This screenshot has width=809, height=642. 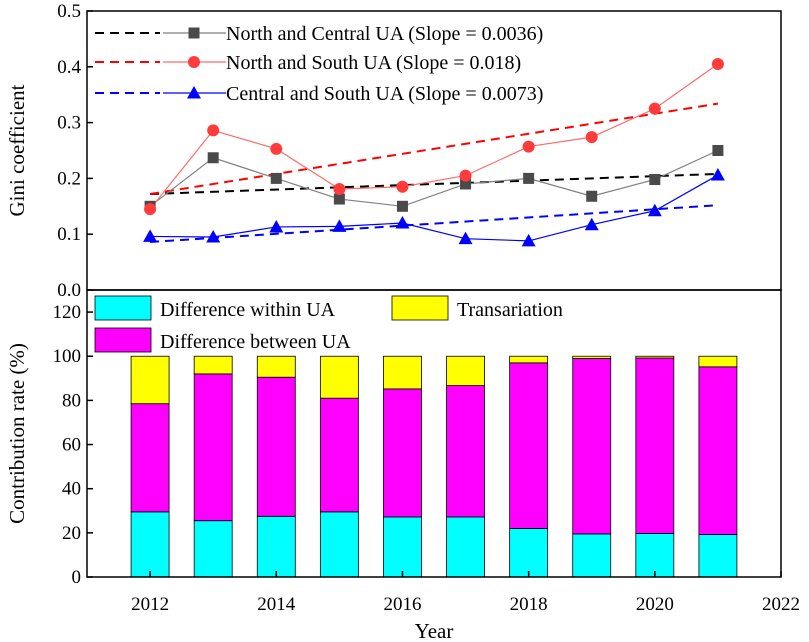 I want to click on point-north-south-2021, so click(x=717, y=64).